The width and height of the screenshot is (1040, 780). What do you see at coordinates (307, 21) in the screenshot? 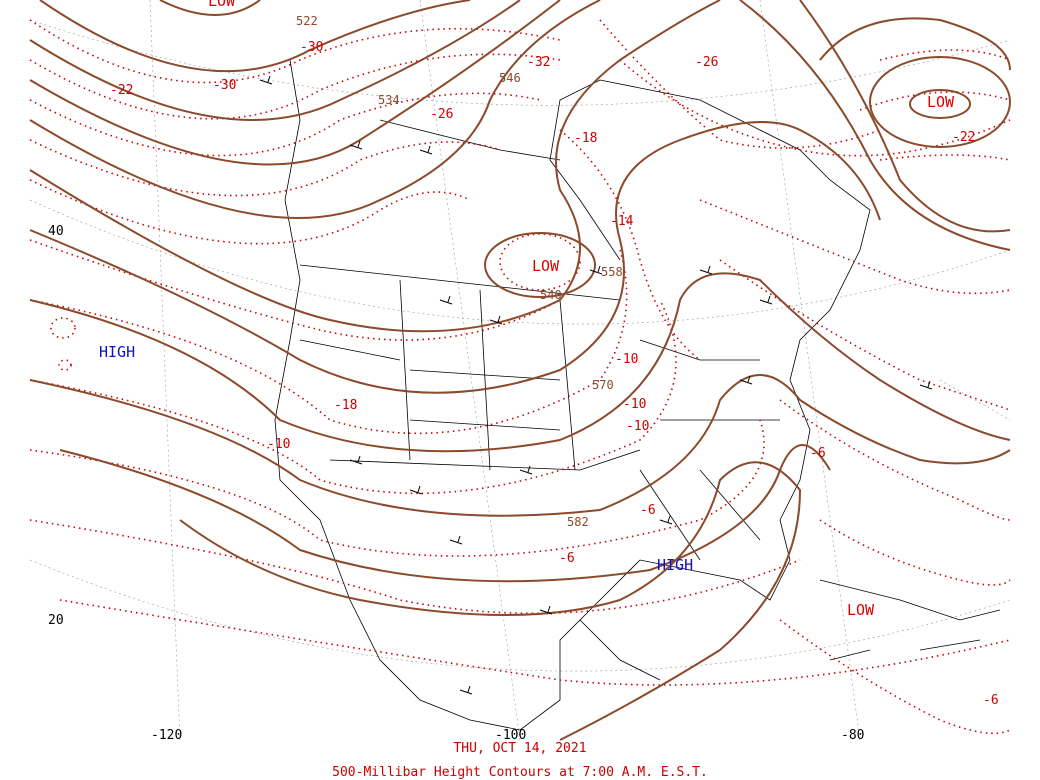
I see `height-label: 522` at bounding box center [307, 21].